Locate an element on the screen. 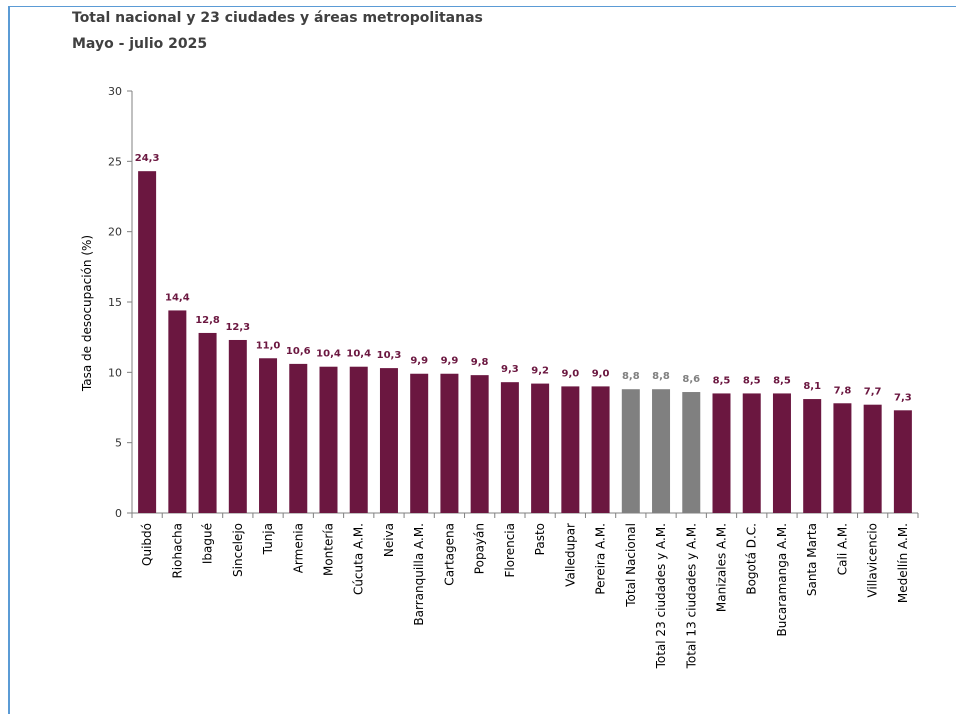  x-tick-label: Armenia is located at coordinates (298, 548).